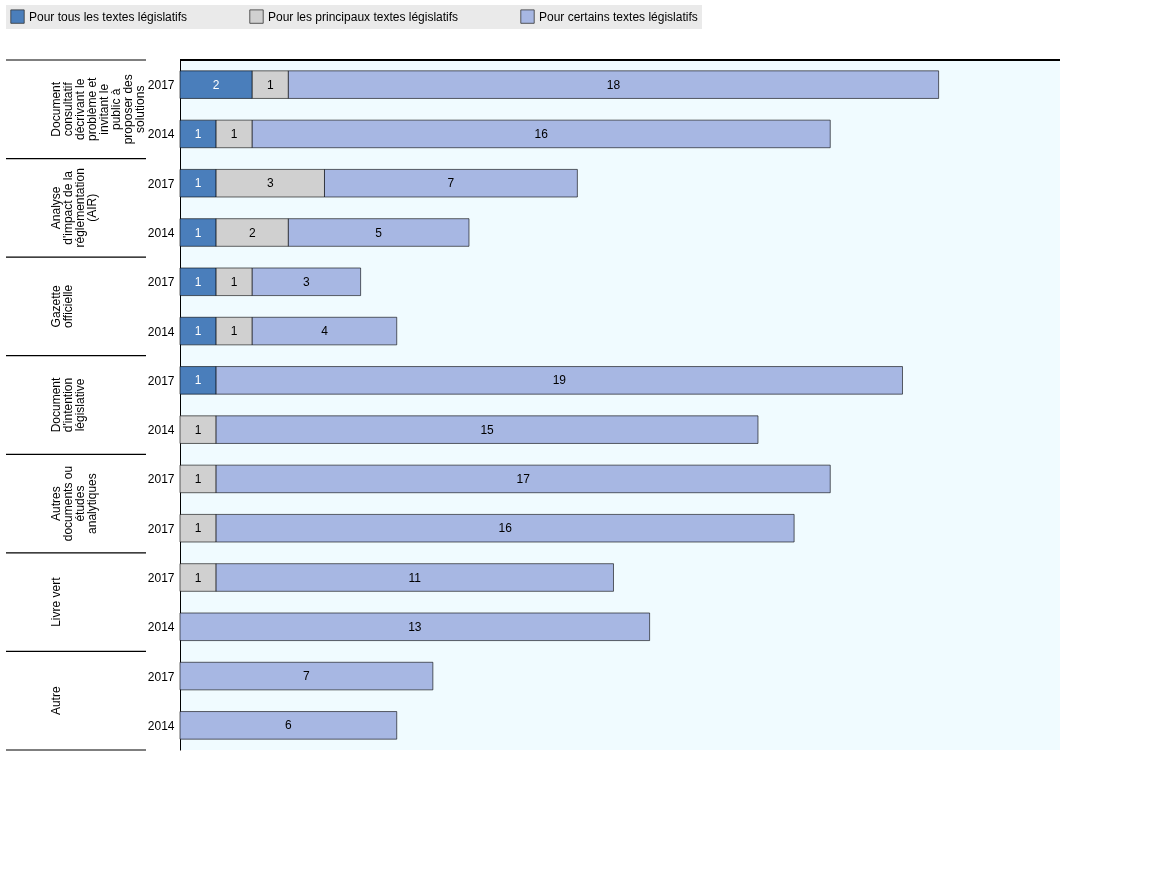 The width and height of the screenshot is (1169, 873). I want to click on text: Document consultatif décrivant le problème et invitant le public à proposer des solutions, so click(98, 109).